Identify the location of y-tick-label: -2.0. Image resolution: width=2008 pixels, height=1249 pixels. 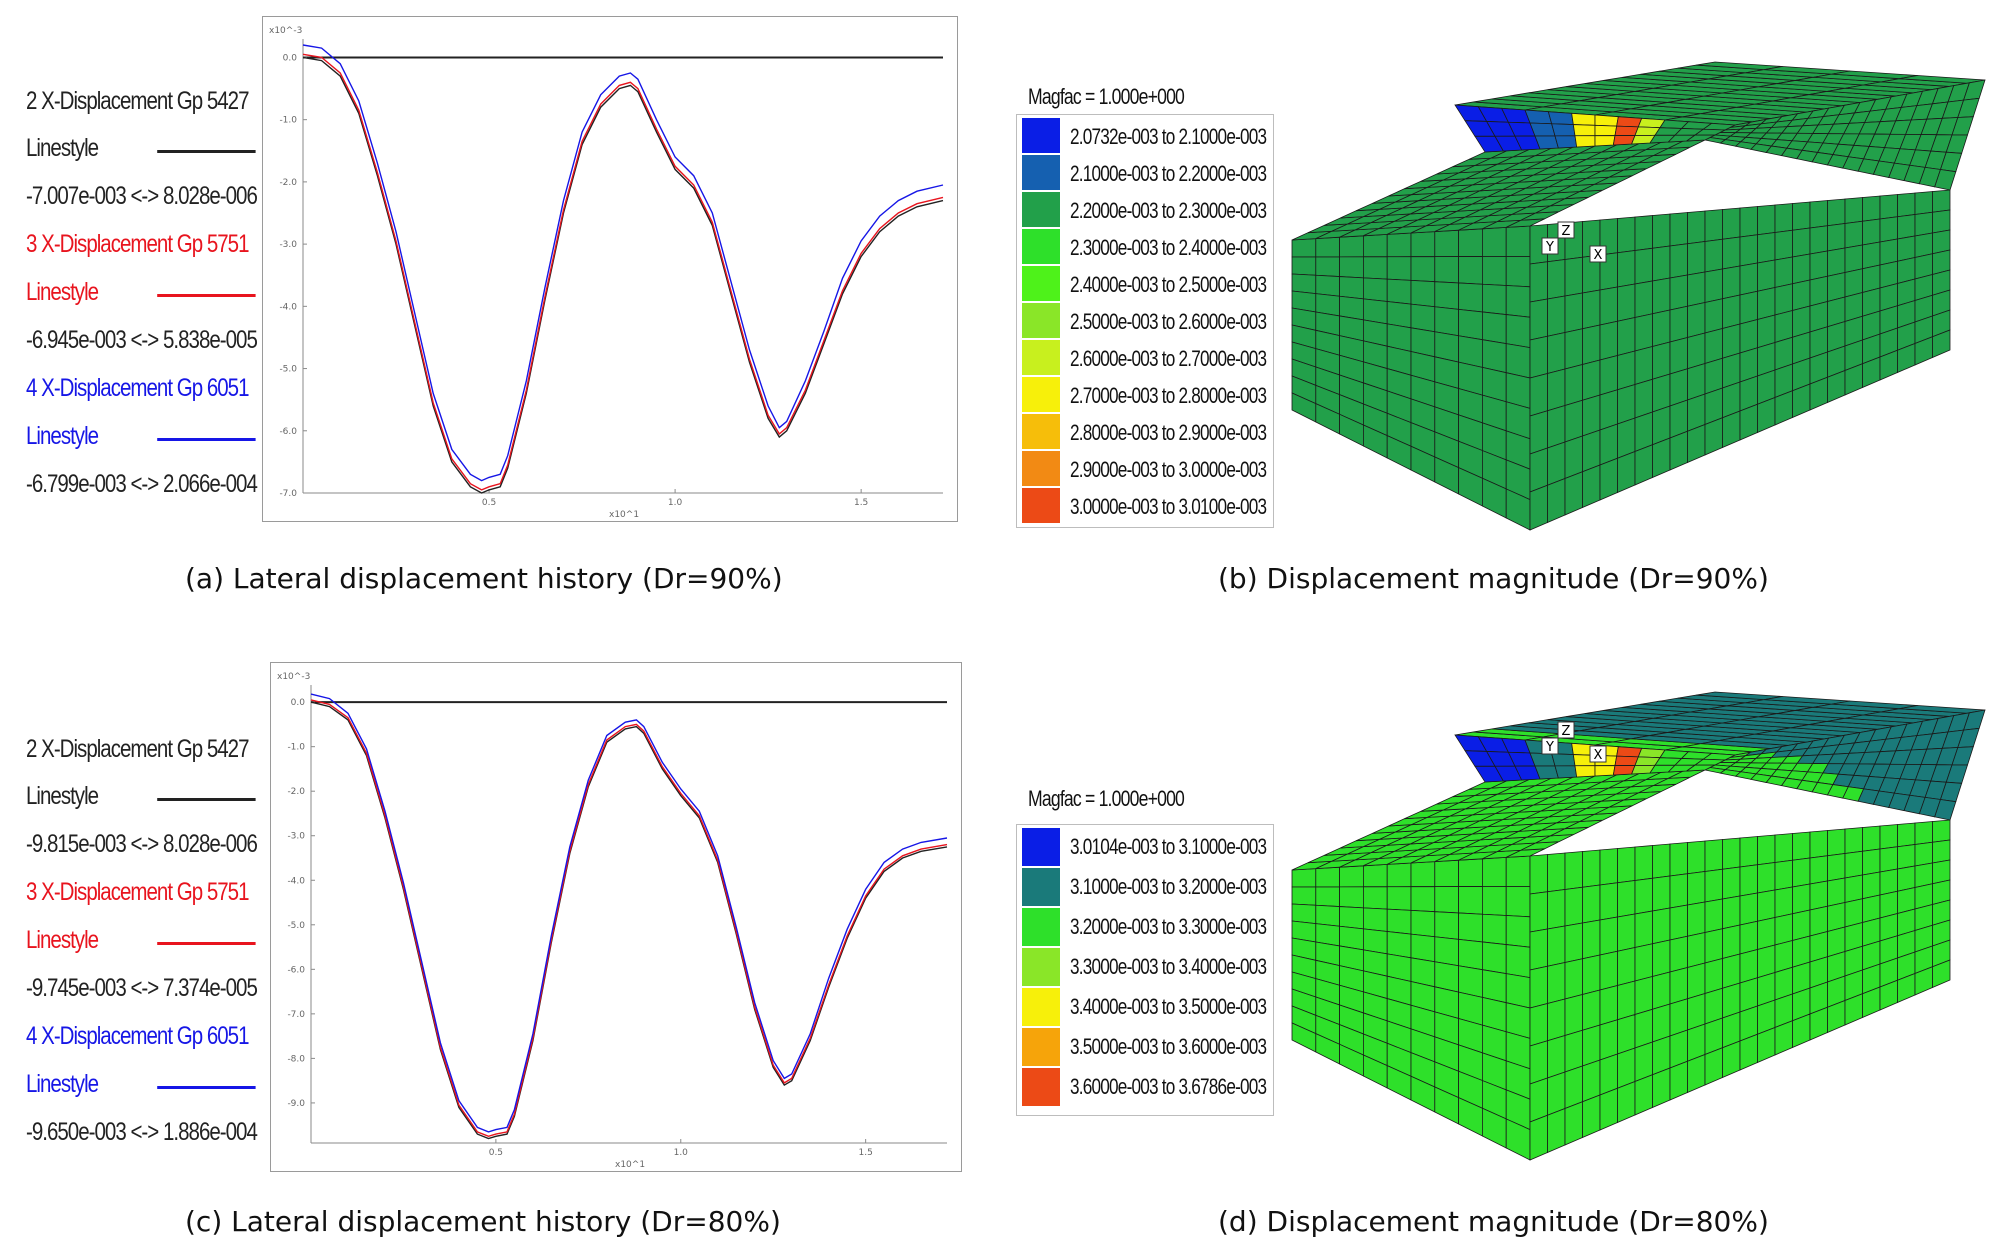
(296, 792).